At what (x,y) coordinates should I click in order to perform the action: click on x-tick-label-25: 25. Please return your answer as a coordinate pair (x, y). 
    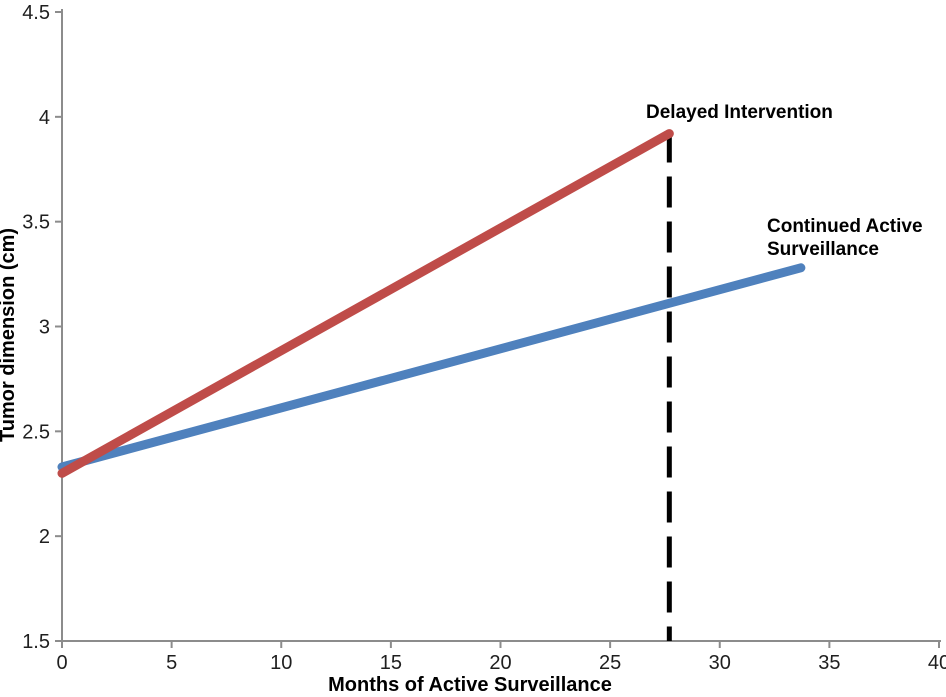
    Looking at the image, I should click on (610, 663).